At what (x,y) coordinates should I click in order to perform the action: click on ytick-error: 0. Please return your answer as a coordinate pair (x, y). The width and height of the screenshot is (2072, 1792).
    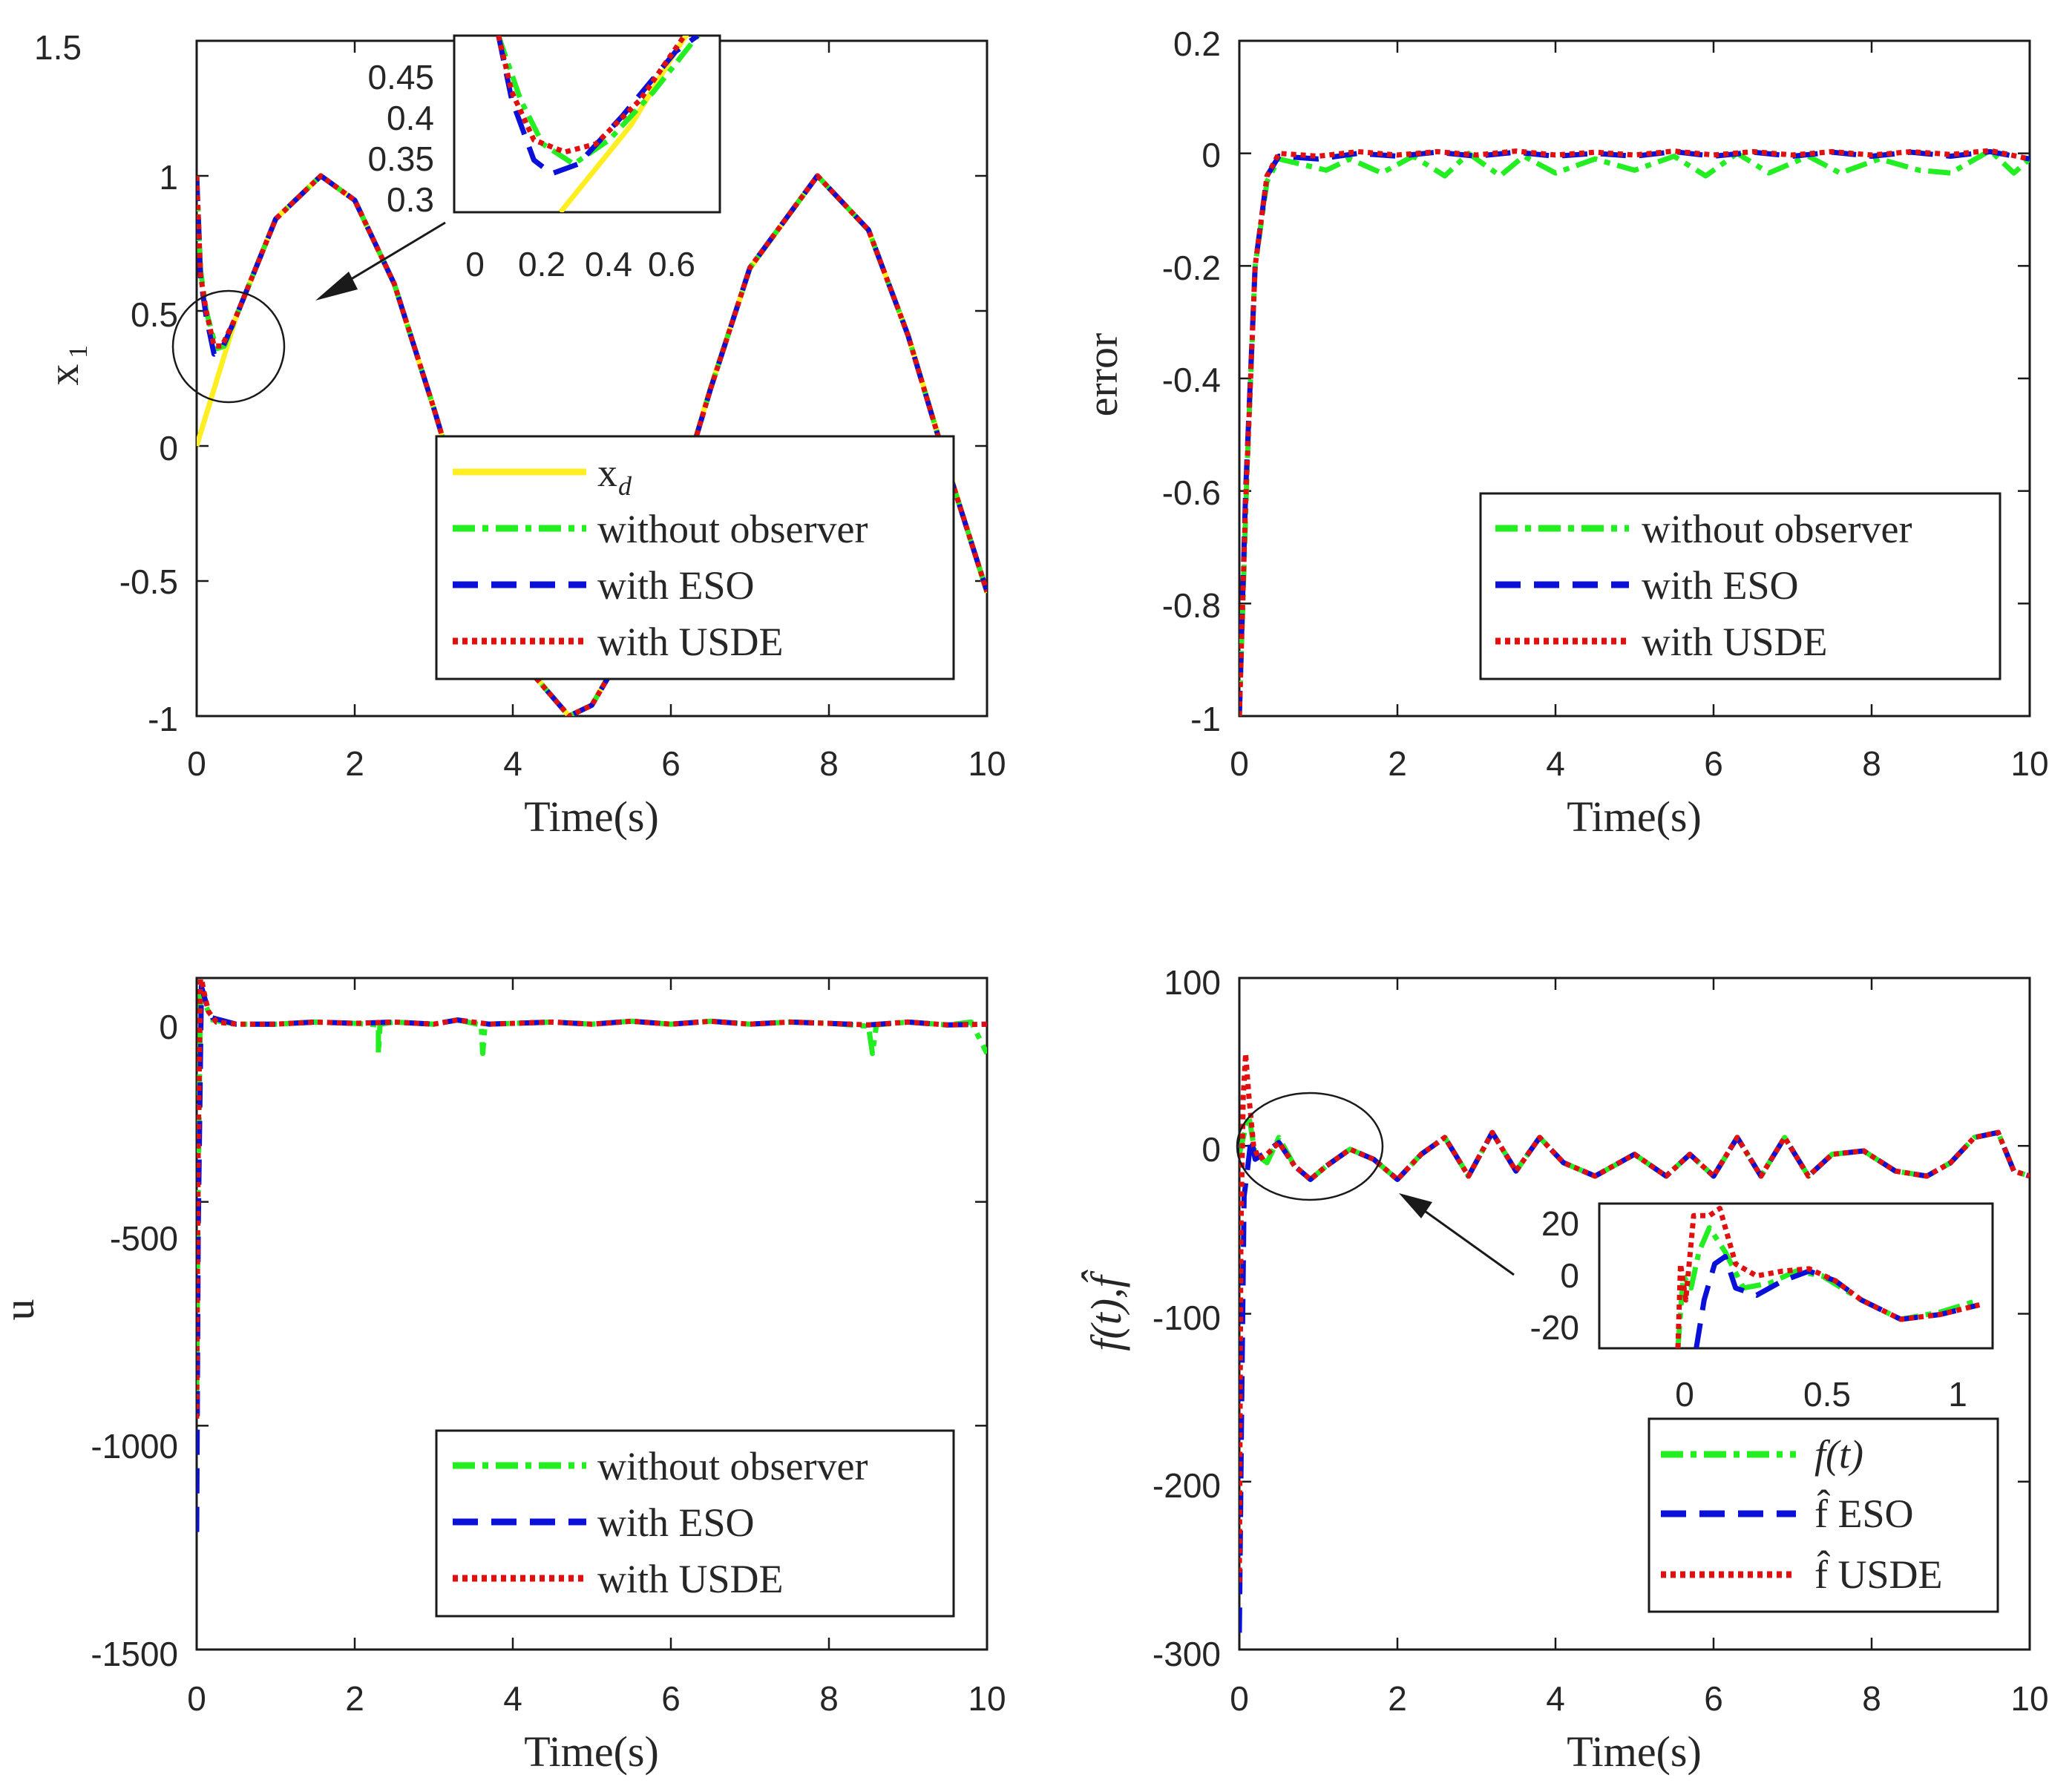
    Looking at the image, I should click on (1211, 155).